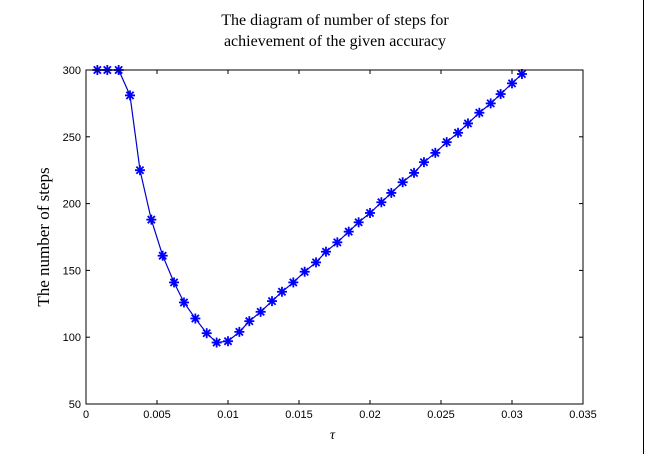 The height and width of the screenshot is (454, 646). I want to click on x-tick-label: 0.005, so click(157, 415).